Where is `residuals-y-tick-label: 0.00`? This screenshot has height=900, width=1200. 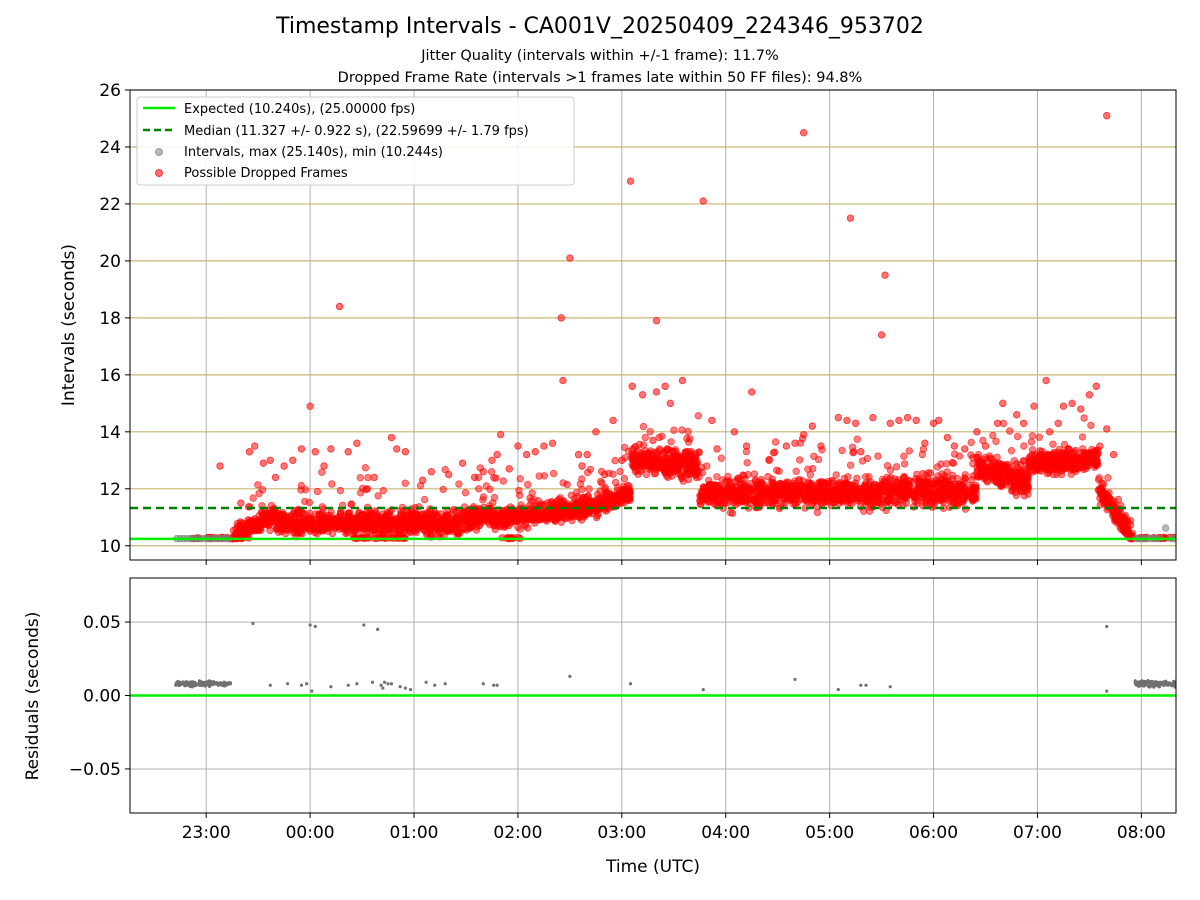 residuals-y-tick-label: 0.00 is located at coordinates (102, 697).